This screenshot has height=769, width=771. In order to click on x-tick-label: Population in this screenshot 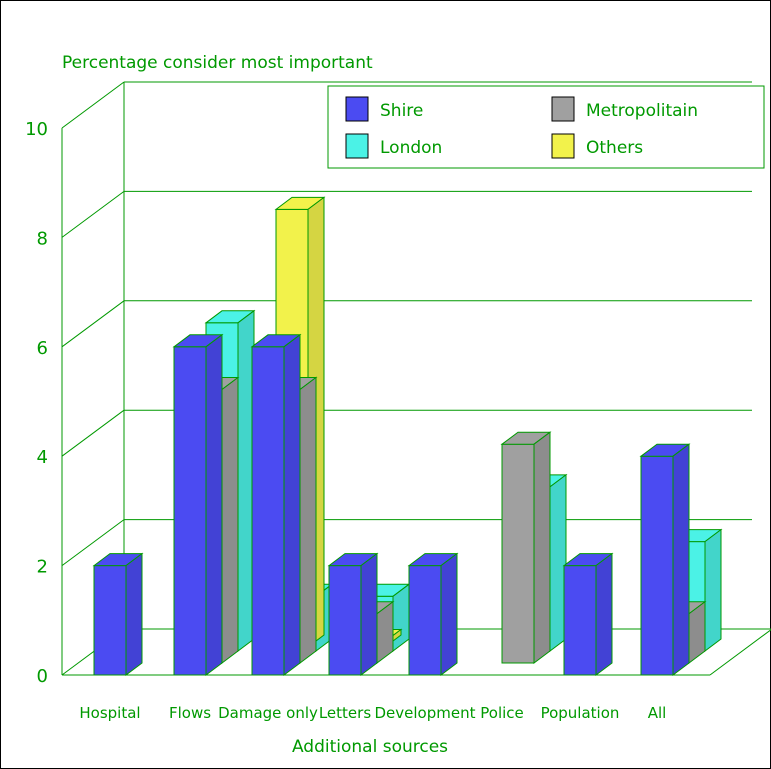, I will do `click(580, 713)`.